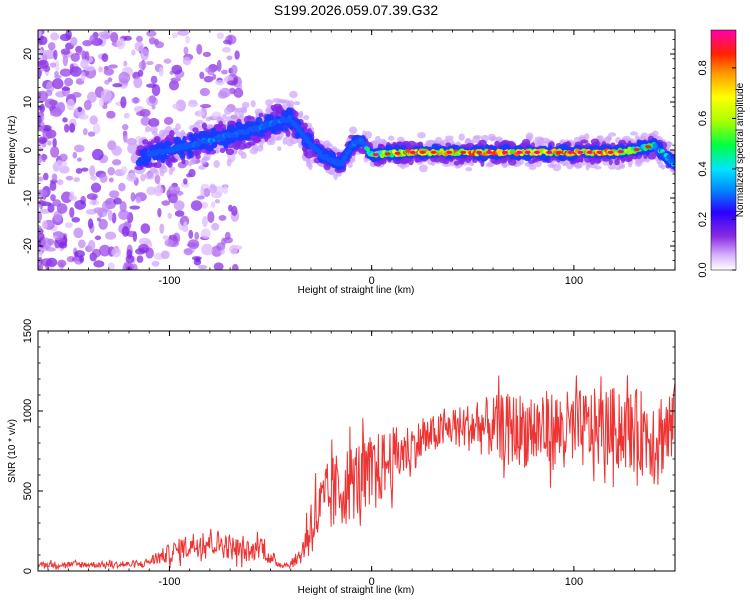 This screenshot has height=600, width=750. I want to click on colorbar-tick-label: 0.6, so click(703, 118).